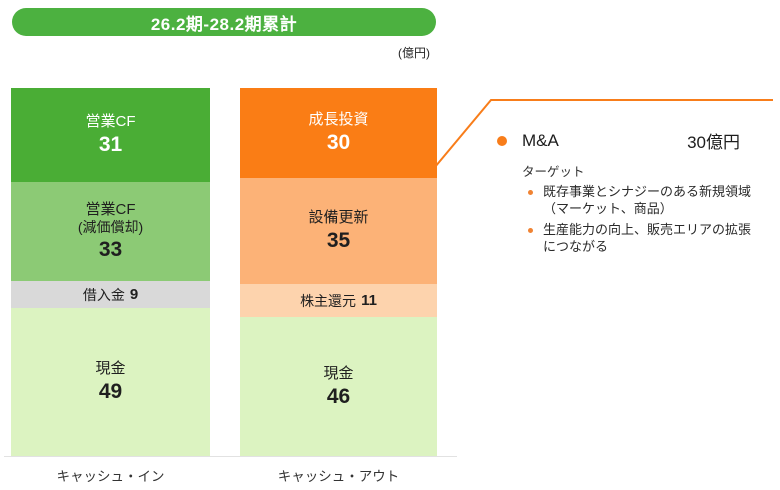 The height and width of the screenshot is (490, 780). Describe the element at coordinates (110, 226) in the screenshot. I see `segment-sublabel: (減価償却)` at that location.